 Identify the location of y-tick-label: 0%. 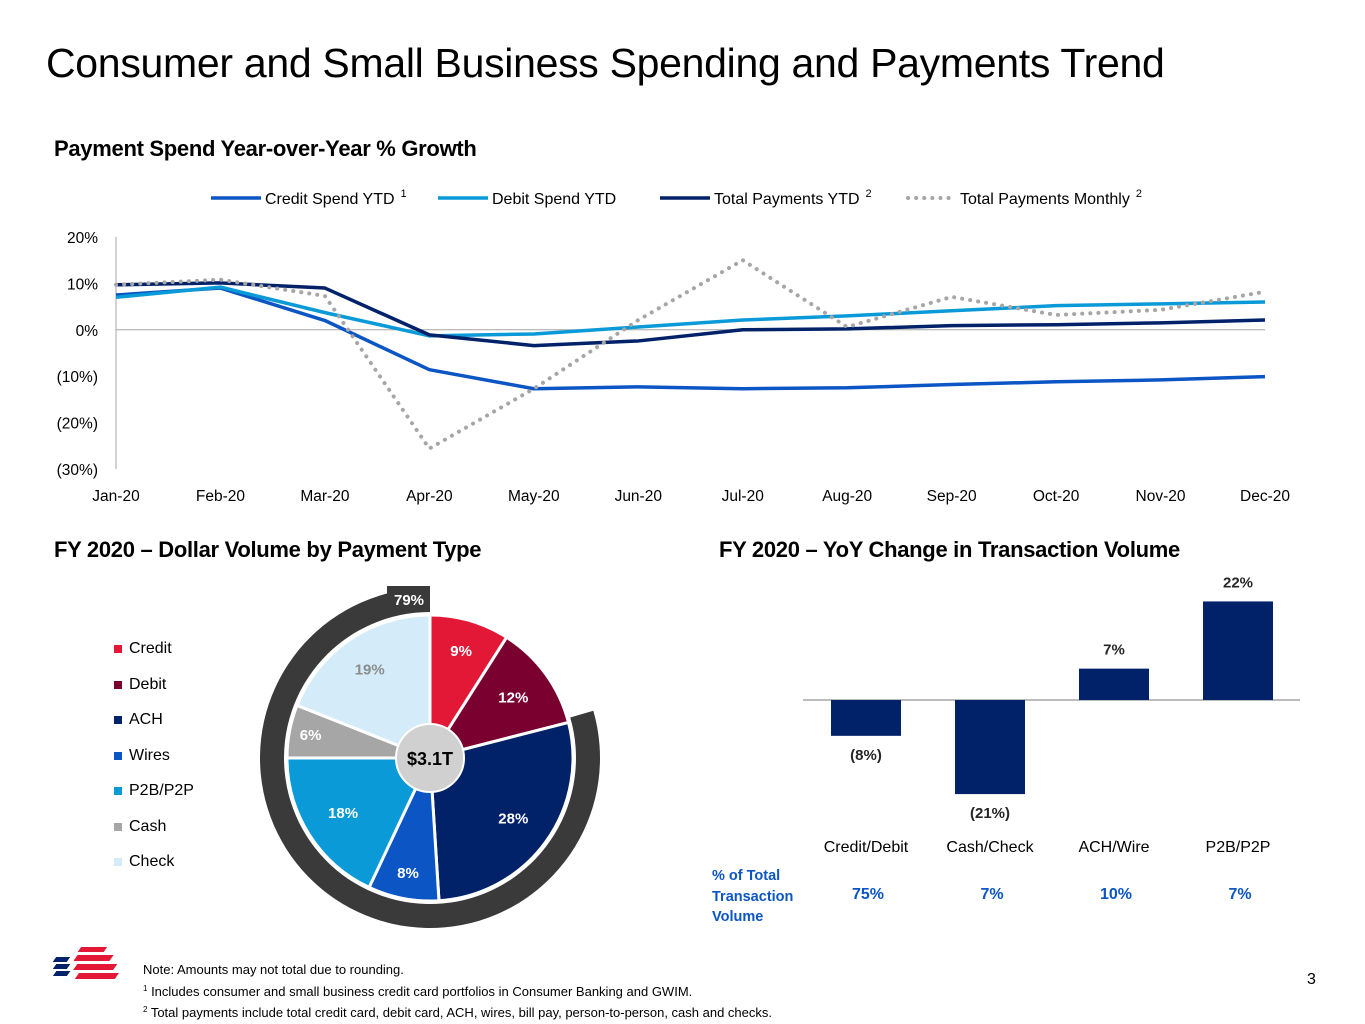
(87, 331).